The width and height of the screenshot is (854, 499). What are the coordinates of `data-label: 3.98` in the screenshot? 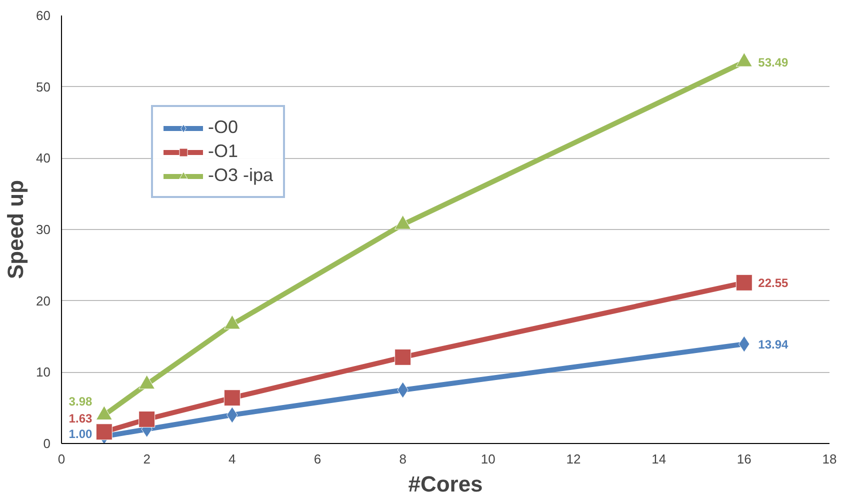 It's located at (80, 401).